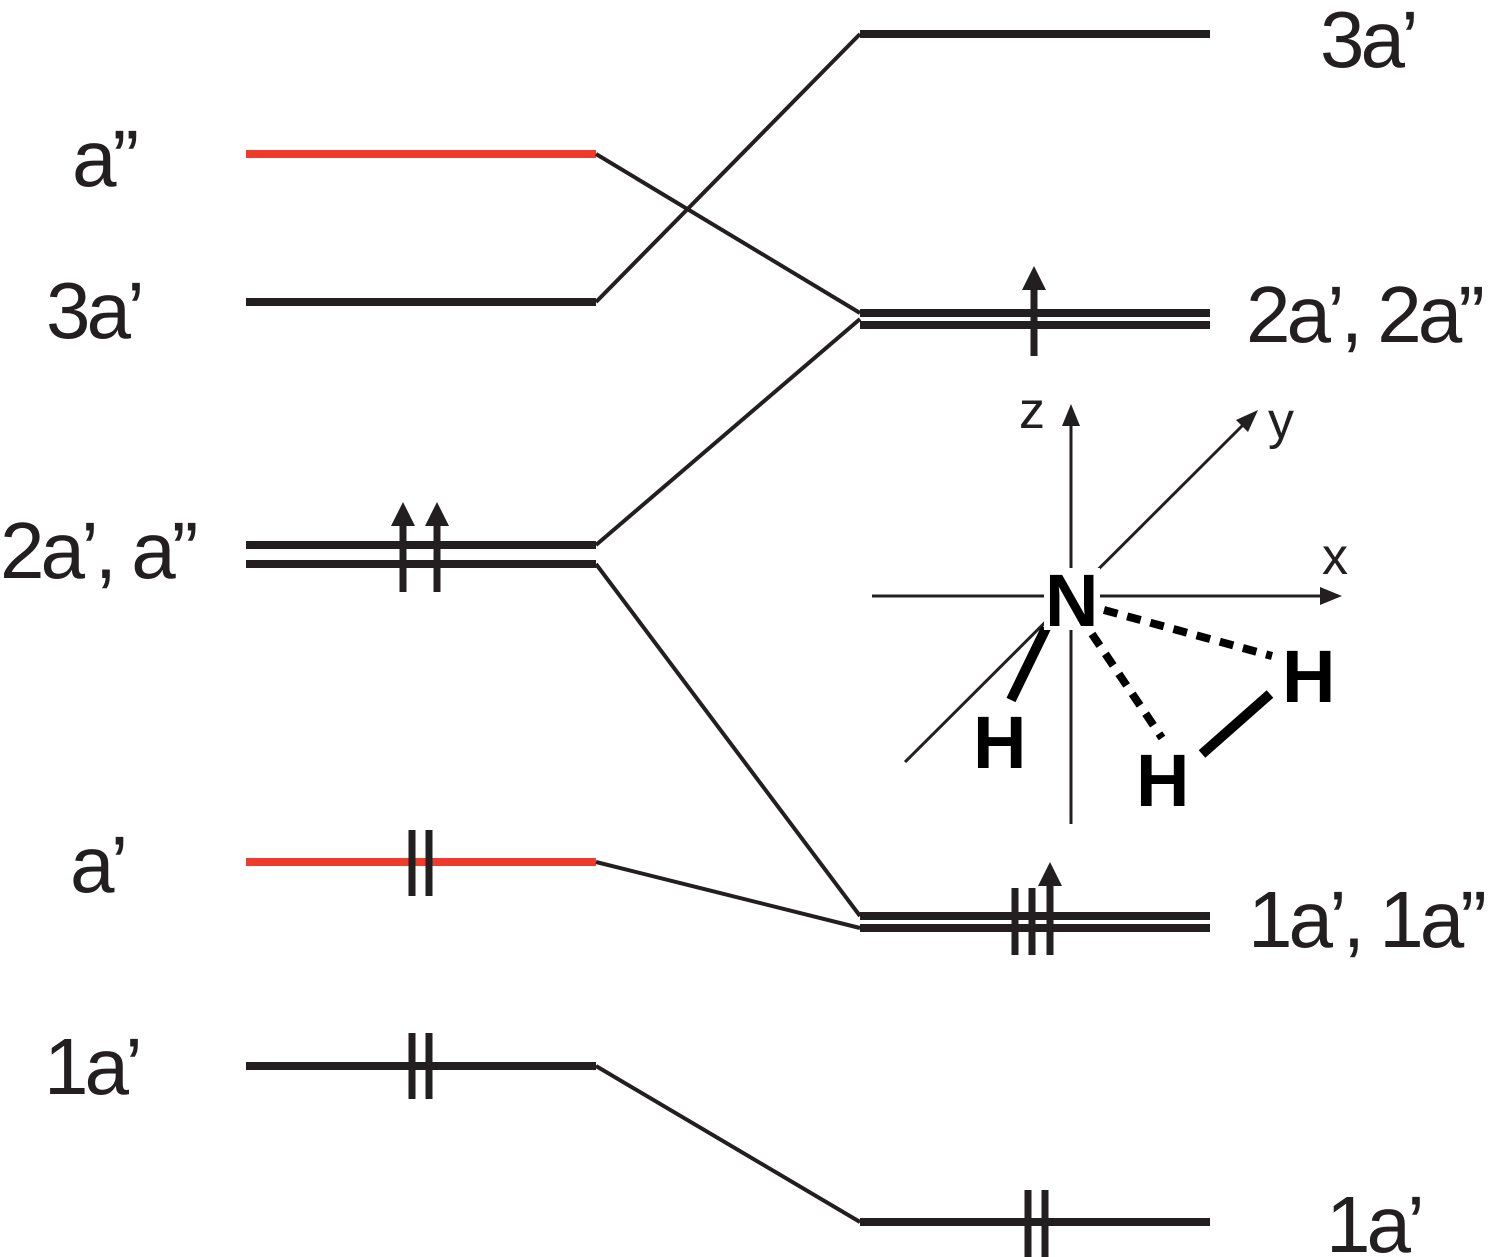 This screenshot has height=1257, width=1502. I want to click on connector-2a1-to-2a, so click(728, 432).